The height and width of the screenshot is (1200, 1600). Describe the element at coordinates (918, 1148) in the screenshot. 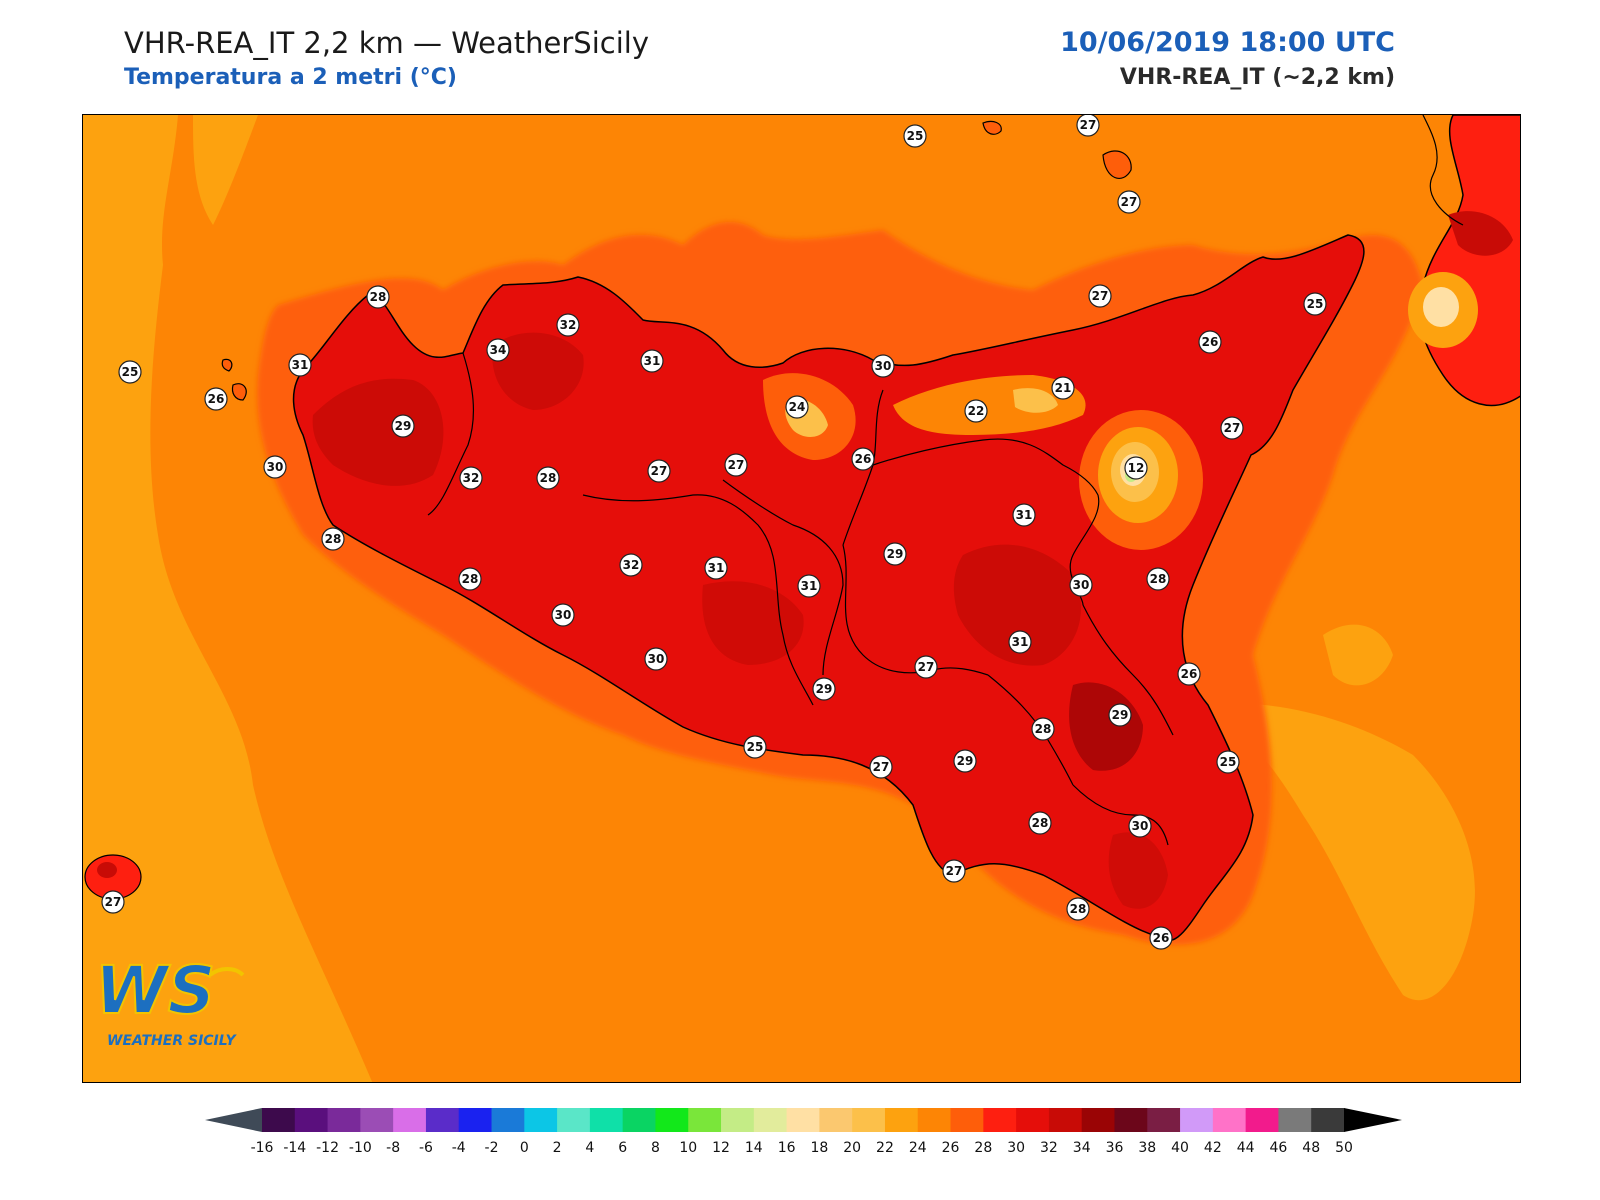

I see `colorbar-tick-label: 24` at that location.